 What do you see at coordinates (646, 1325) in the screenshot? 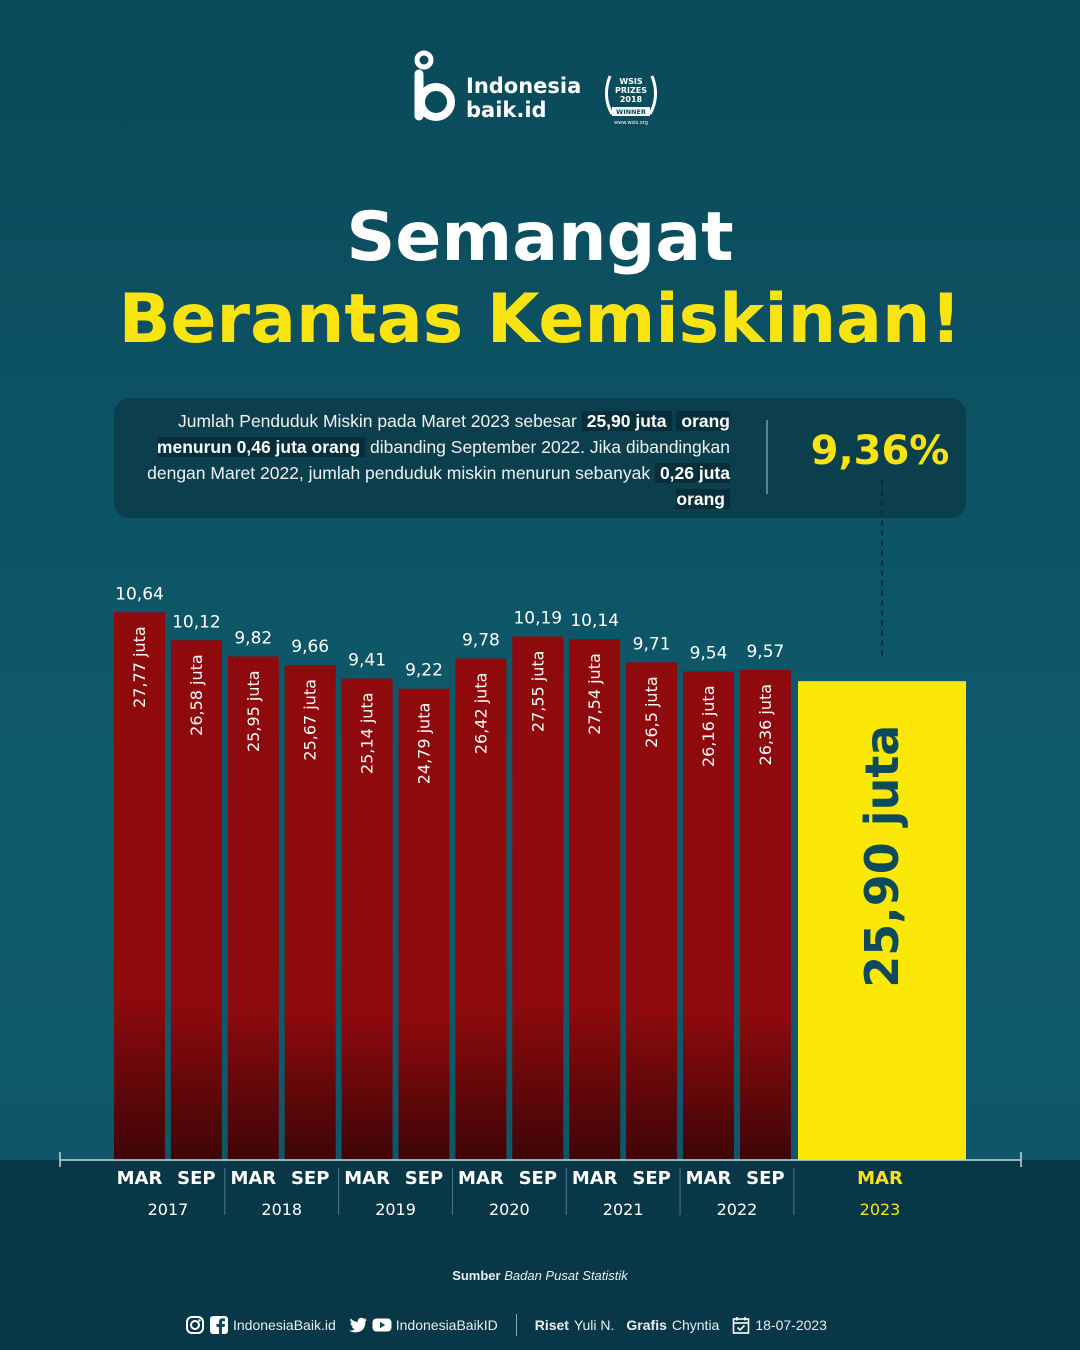
I see `footer-grafis-label: Grafis` at bounding box center [646, 1325].